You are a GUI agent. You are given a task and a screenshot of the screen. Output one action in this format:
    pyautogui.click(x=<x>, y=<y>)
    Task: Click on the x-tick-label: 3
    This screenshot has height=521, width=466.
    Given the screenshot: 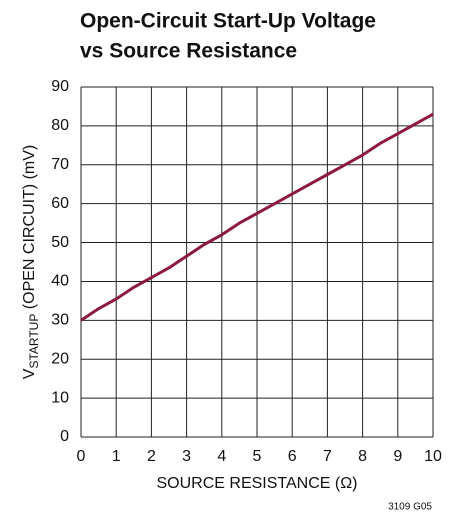 What is the action you would take?
    pyautogui.click(x=186, y=456)
    